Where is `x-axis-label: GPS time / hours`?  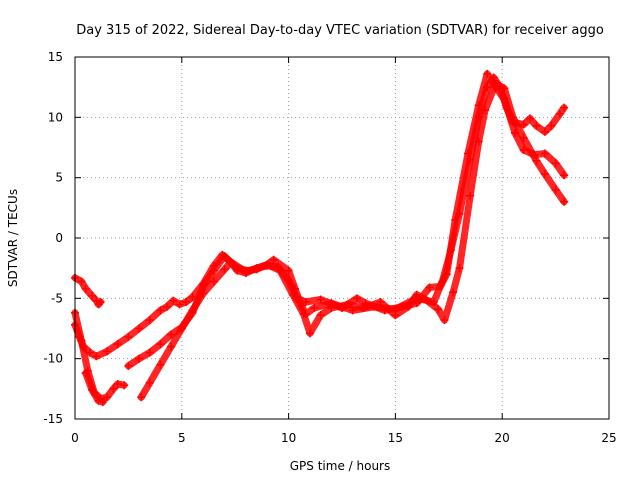
x-axis-label: GPS time / hours is located at coordinates (340, 466).